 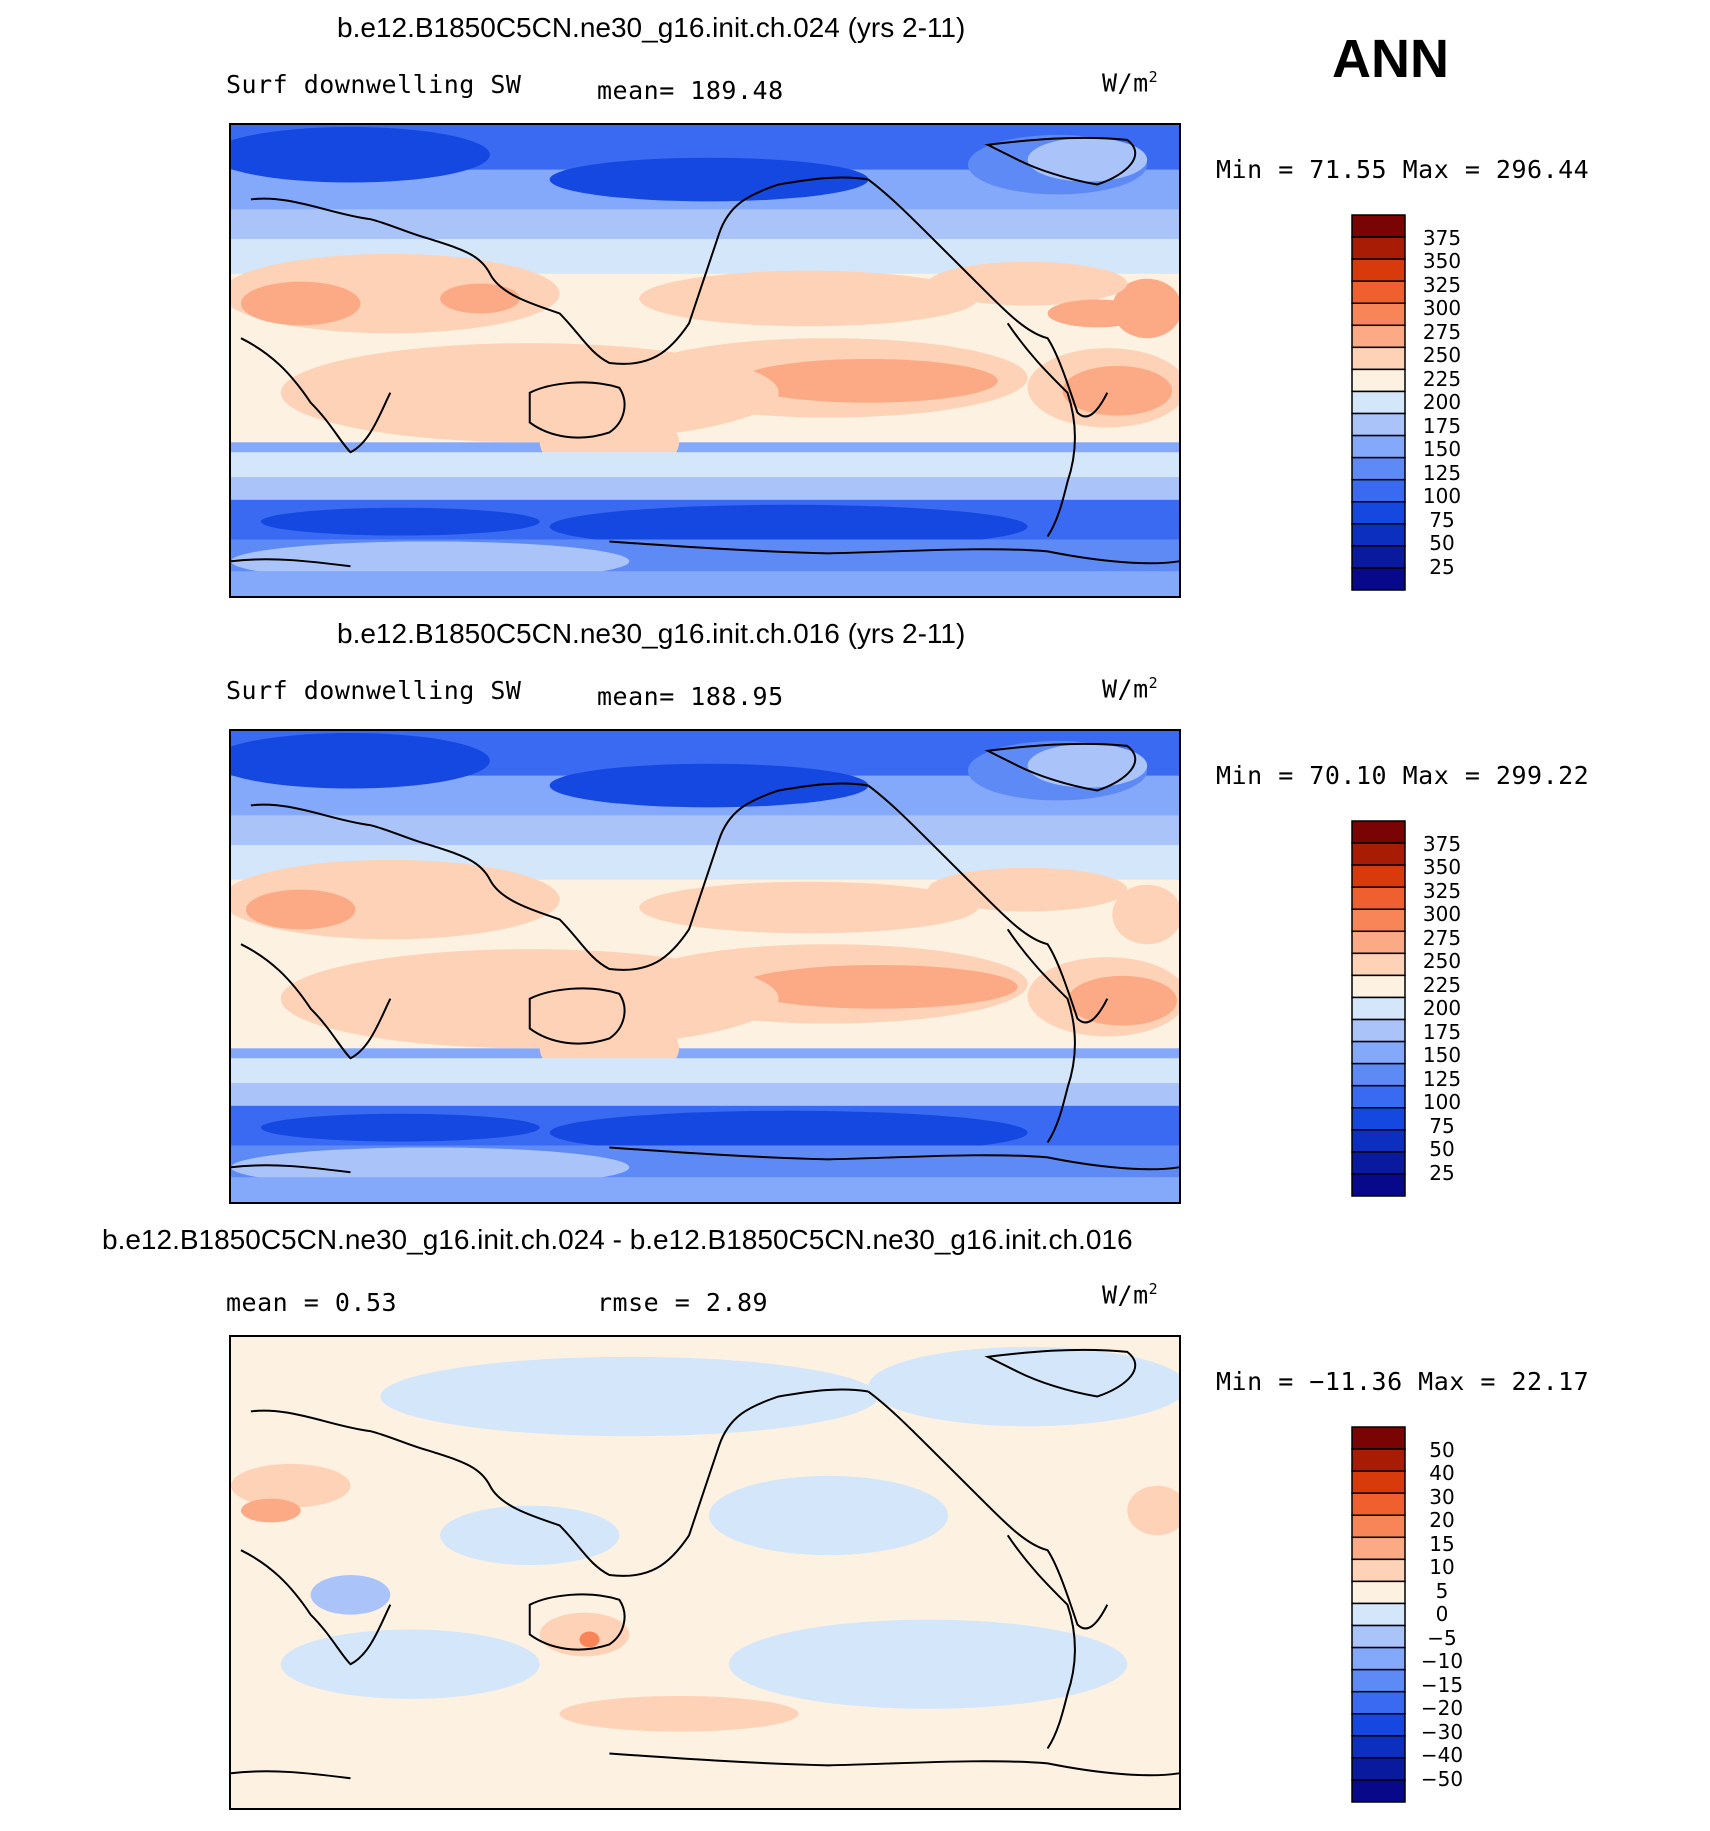 What do you see at coordinates (1442, 1591) in the screenshot?
I see `cbar-label: 5` at bounding box center [1442, 1591].